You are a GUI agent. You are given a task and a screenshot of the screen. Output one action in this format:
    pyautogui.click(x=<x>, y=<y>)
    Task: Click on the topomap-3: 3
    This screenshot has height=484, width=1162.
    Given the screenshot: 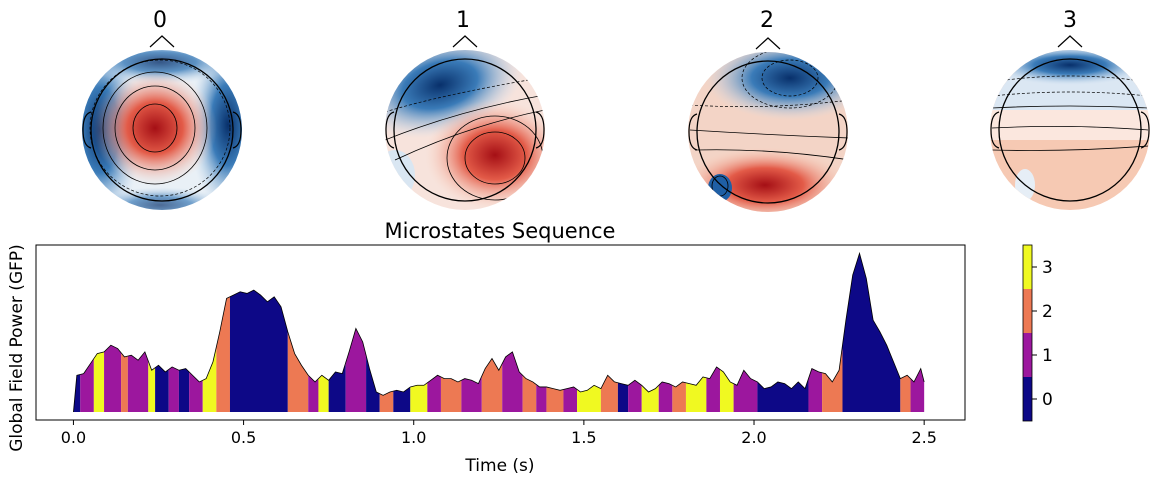 What is the action you would take?
    pyautogui.click(x=1070, y=109)
    